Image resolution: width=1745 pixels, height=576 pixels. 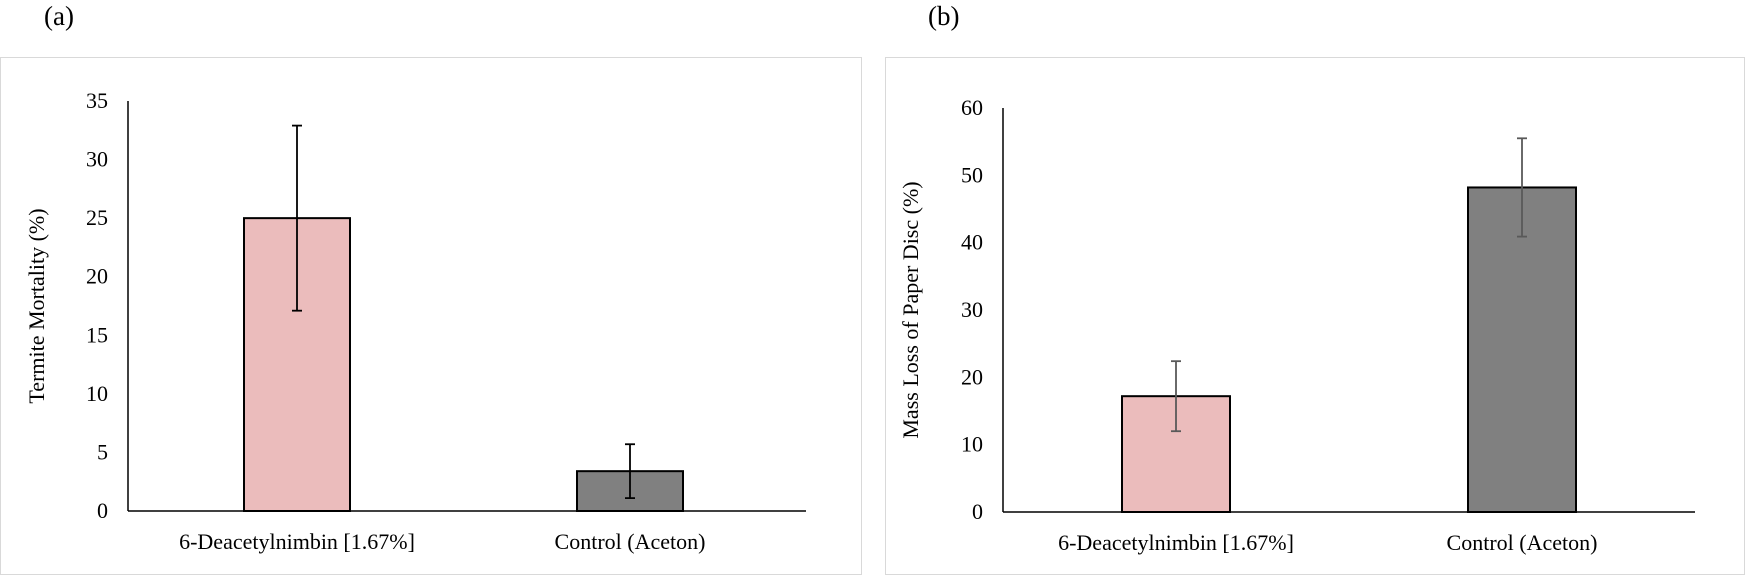 What do you see at coordinates (97, 334) in the screenshot?
I see `y-tick-label: 15` at bounding box center [97, 334].